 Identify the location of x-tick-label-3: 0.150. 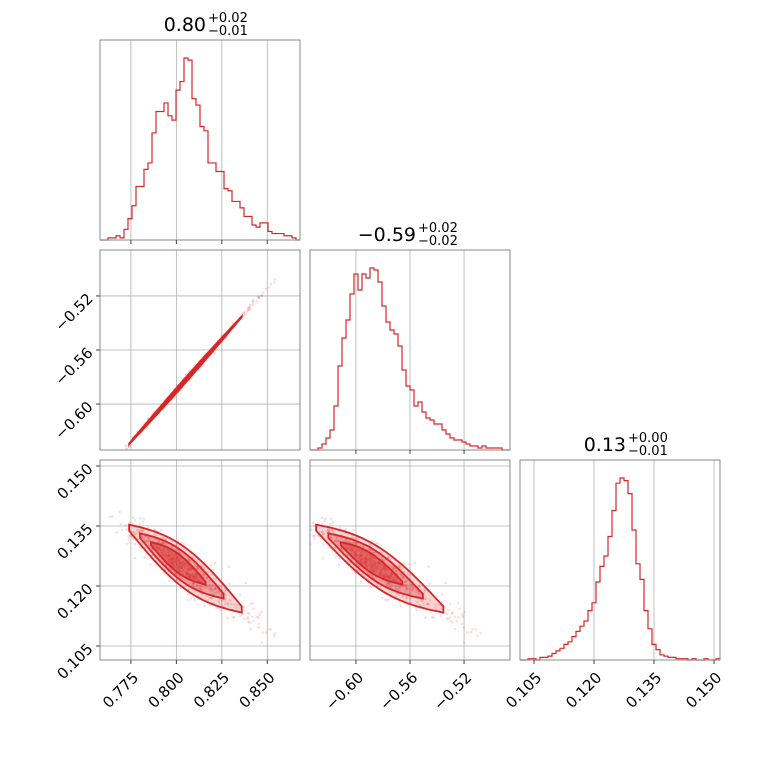
(703, 690).